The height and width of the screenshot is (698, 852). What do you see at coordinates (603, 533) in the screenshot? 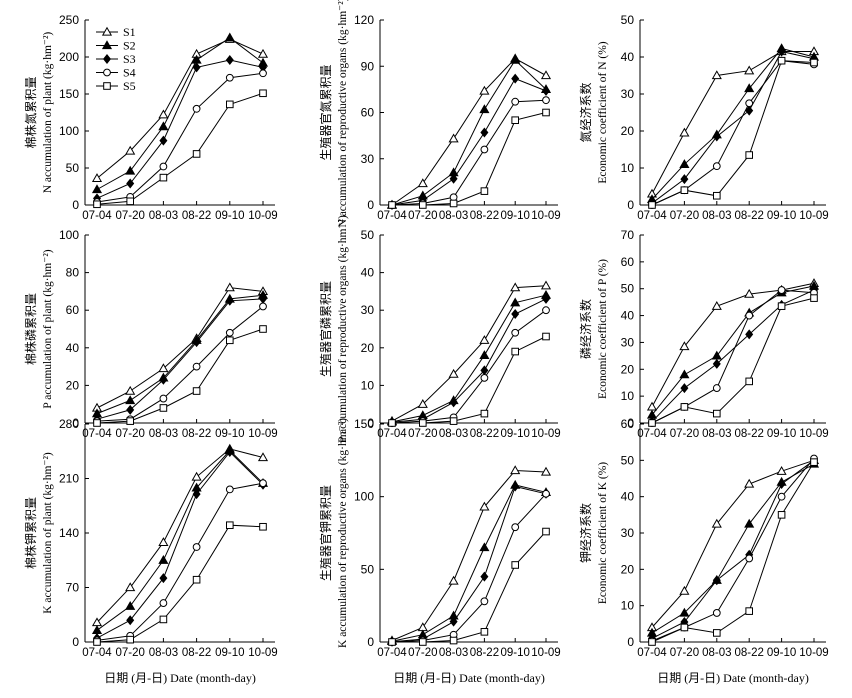
I see `y-axis-title: Economic coefficient of K (%)` at bounding box center [603, 533].